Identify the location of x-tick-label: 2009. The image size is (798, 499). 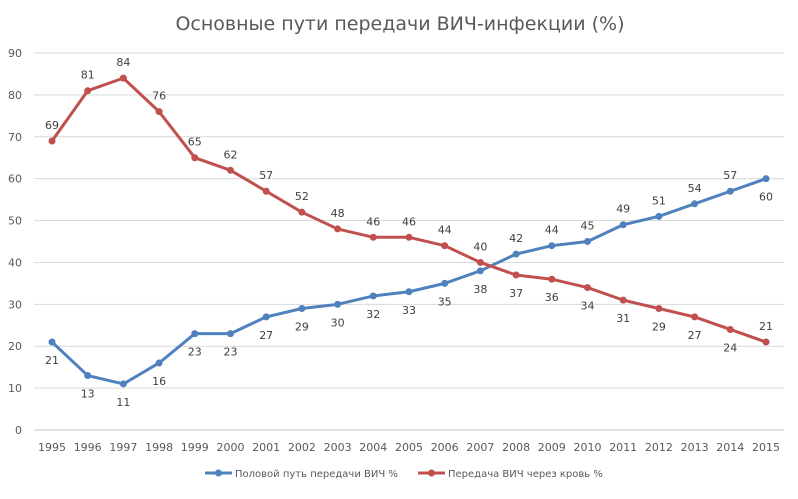
(552, 447).